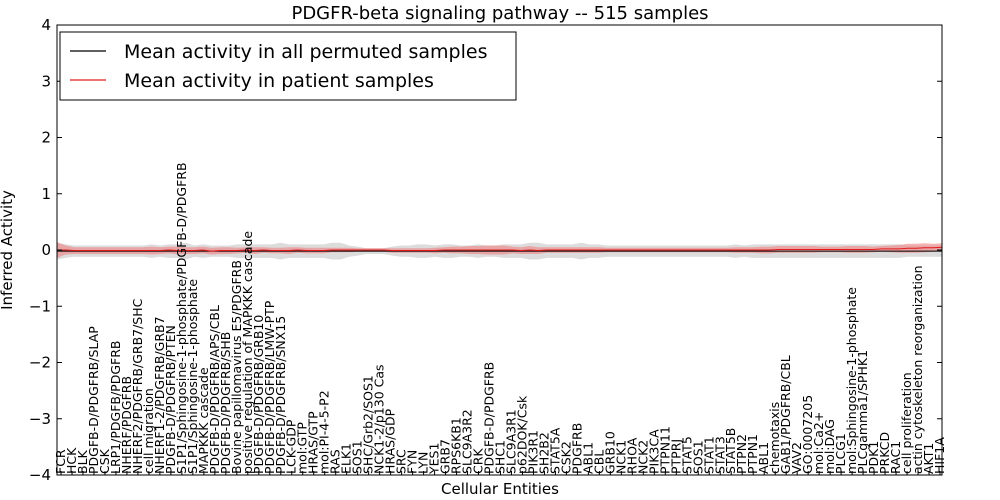 Image resolution: width=1000 pixels, height=500 pixels. I want to click on y-tick-label: 0, so click(46, 250).